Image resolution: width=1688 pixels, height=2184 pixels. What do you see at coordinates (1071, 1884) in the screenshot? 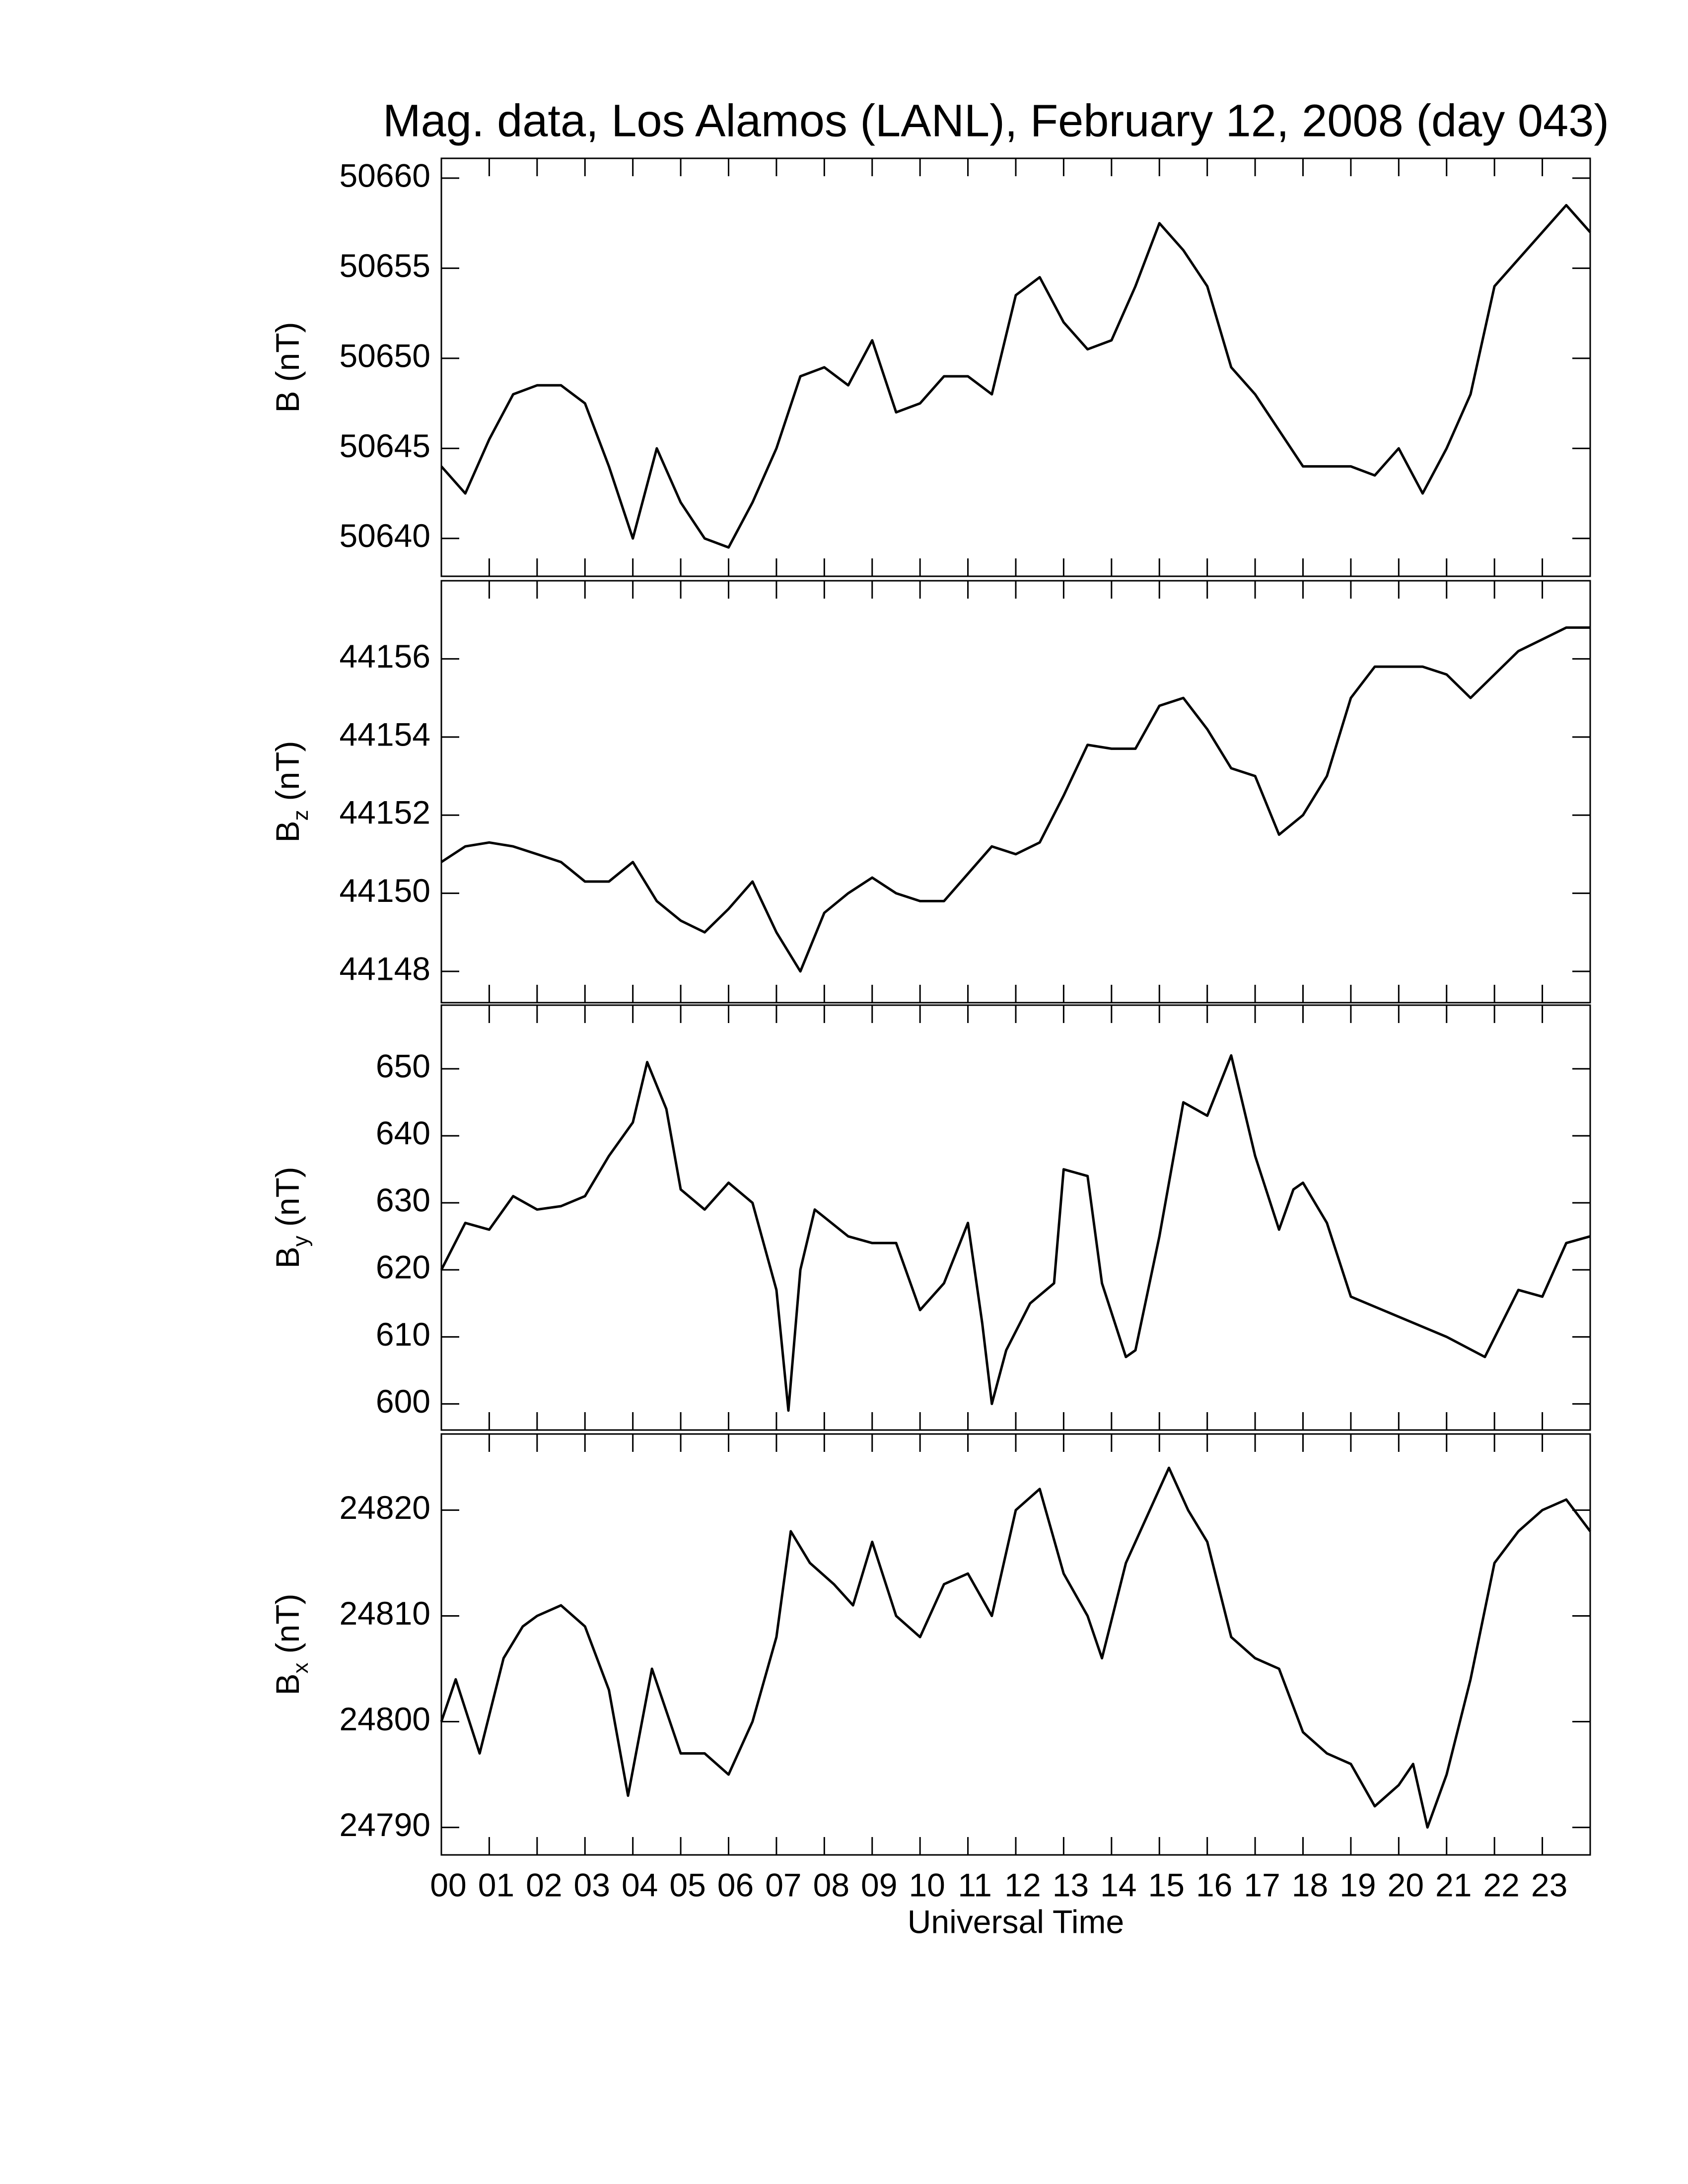
I see `x-tick-label: 13` at bounding box center [1071, 1884].